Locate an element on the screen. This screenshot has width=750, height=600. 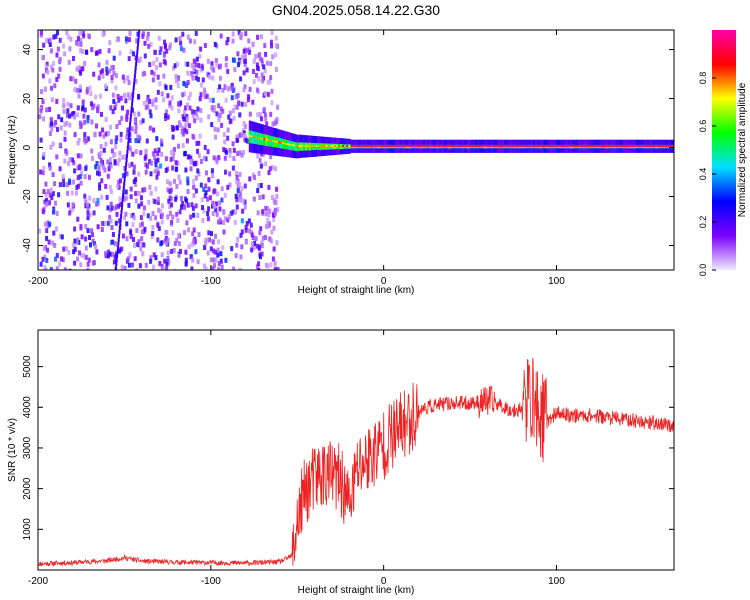
spectrogram-y-label: Frequency (Hz) is located at coordinates (12, 150).